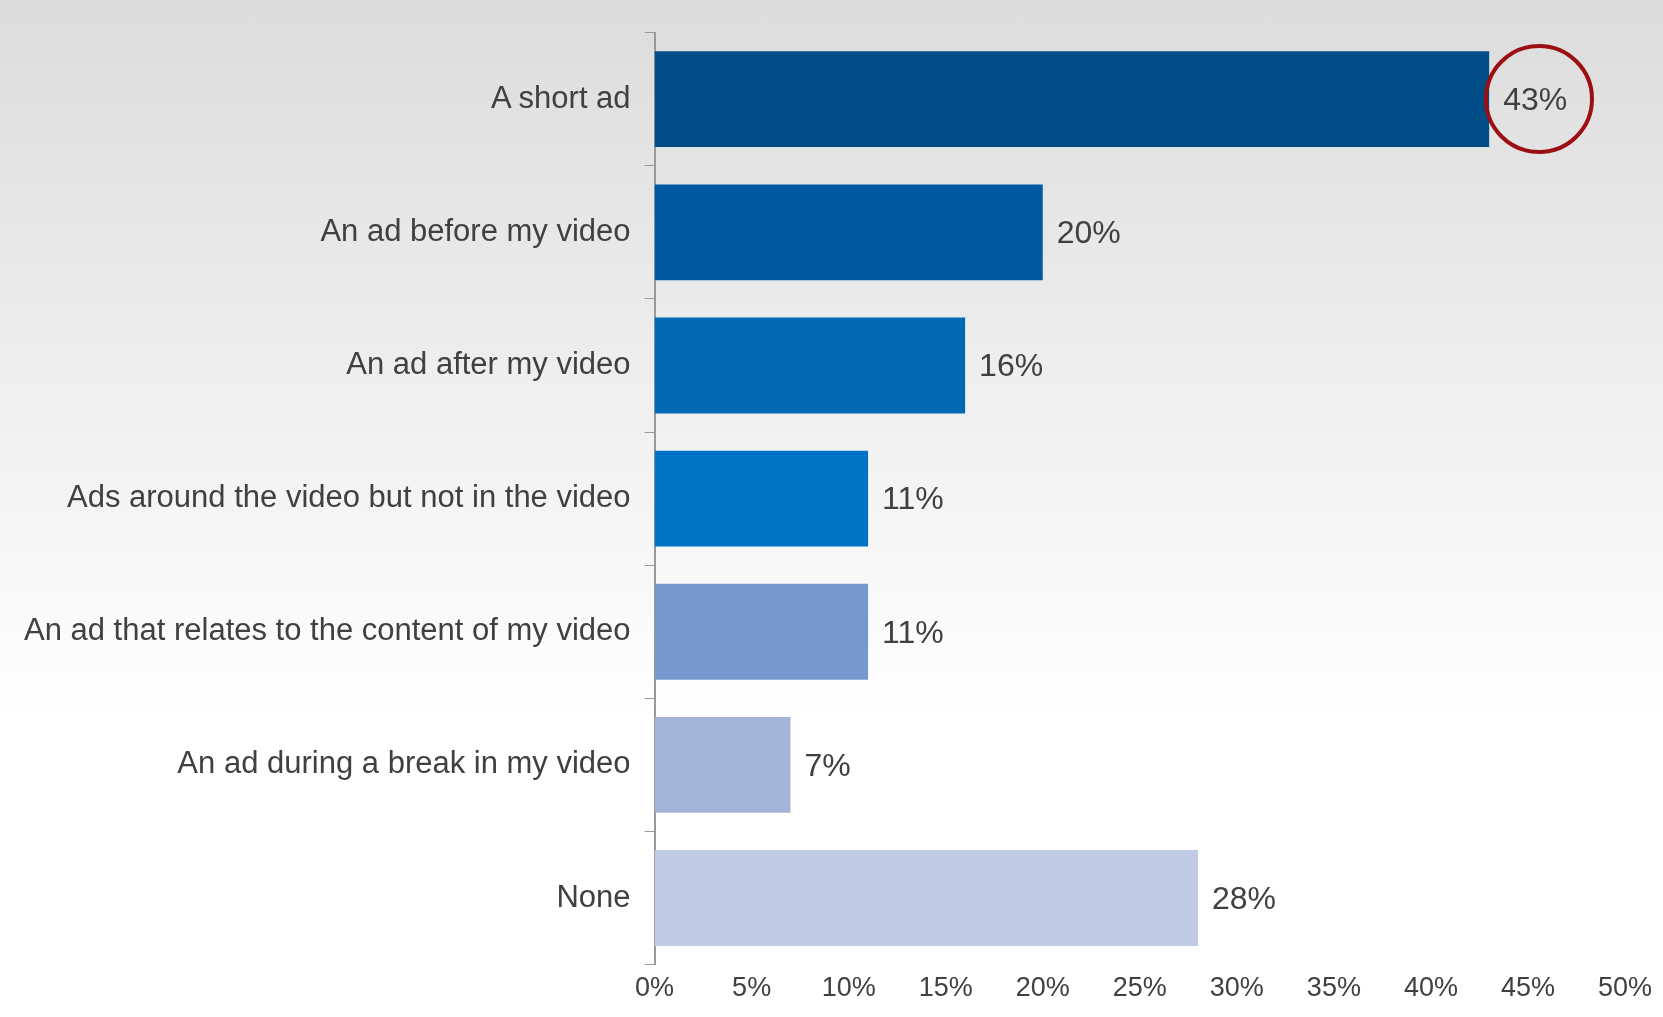 This screenshot has width=1663, height=1017. What do you see at coordinates (1625, 987) in the screenshot?
I see `x-tick-label: 50%` at bounding box center [1625, 987].